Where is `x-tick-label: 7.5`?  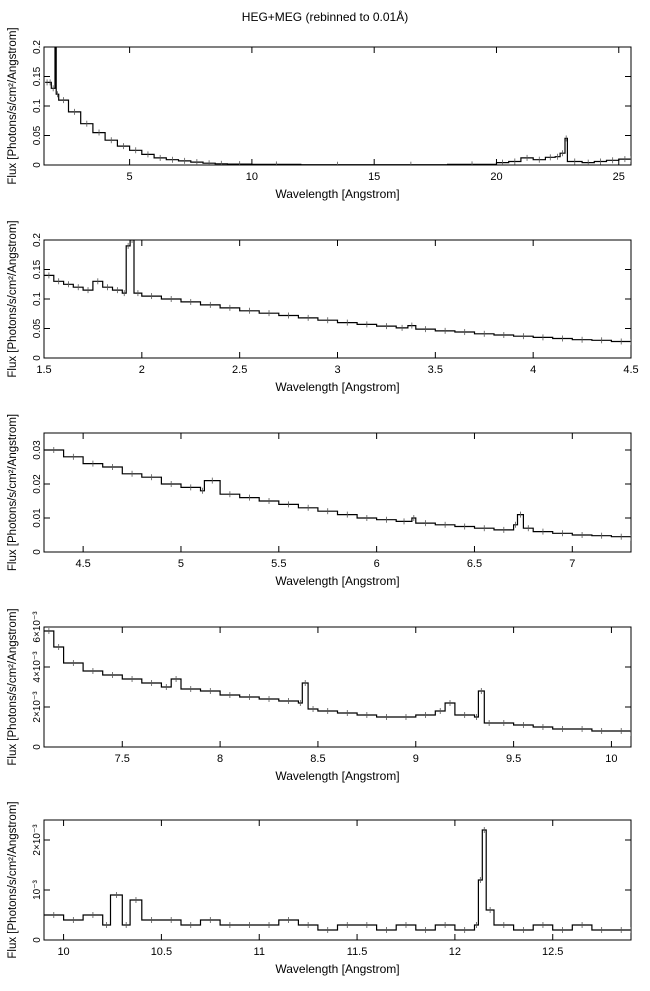
x-tick-label: 7.5 is located at coordinates (122, 759).